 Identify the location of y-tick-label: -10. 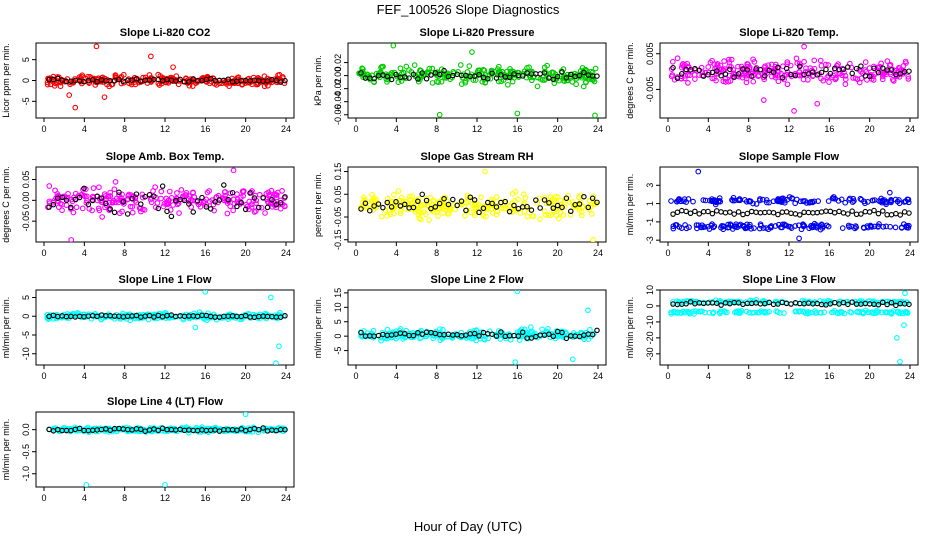
(650, 321).